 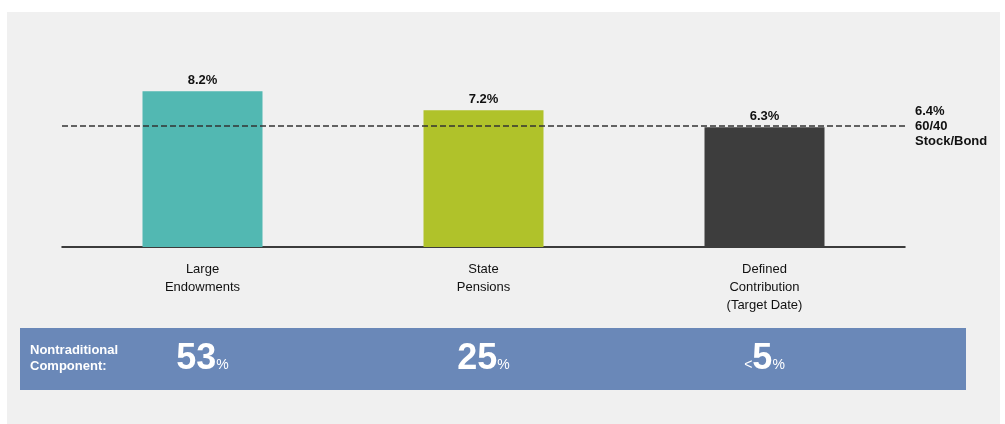 I want to click on data-label: 7.2%, so click(x=483, y=99).